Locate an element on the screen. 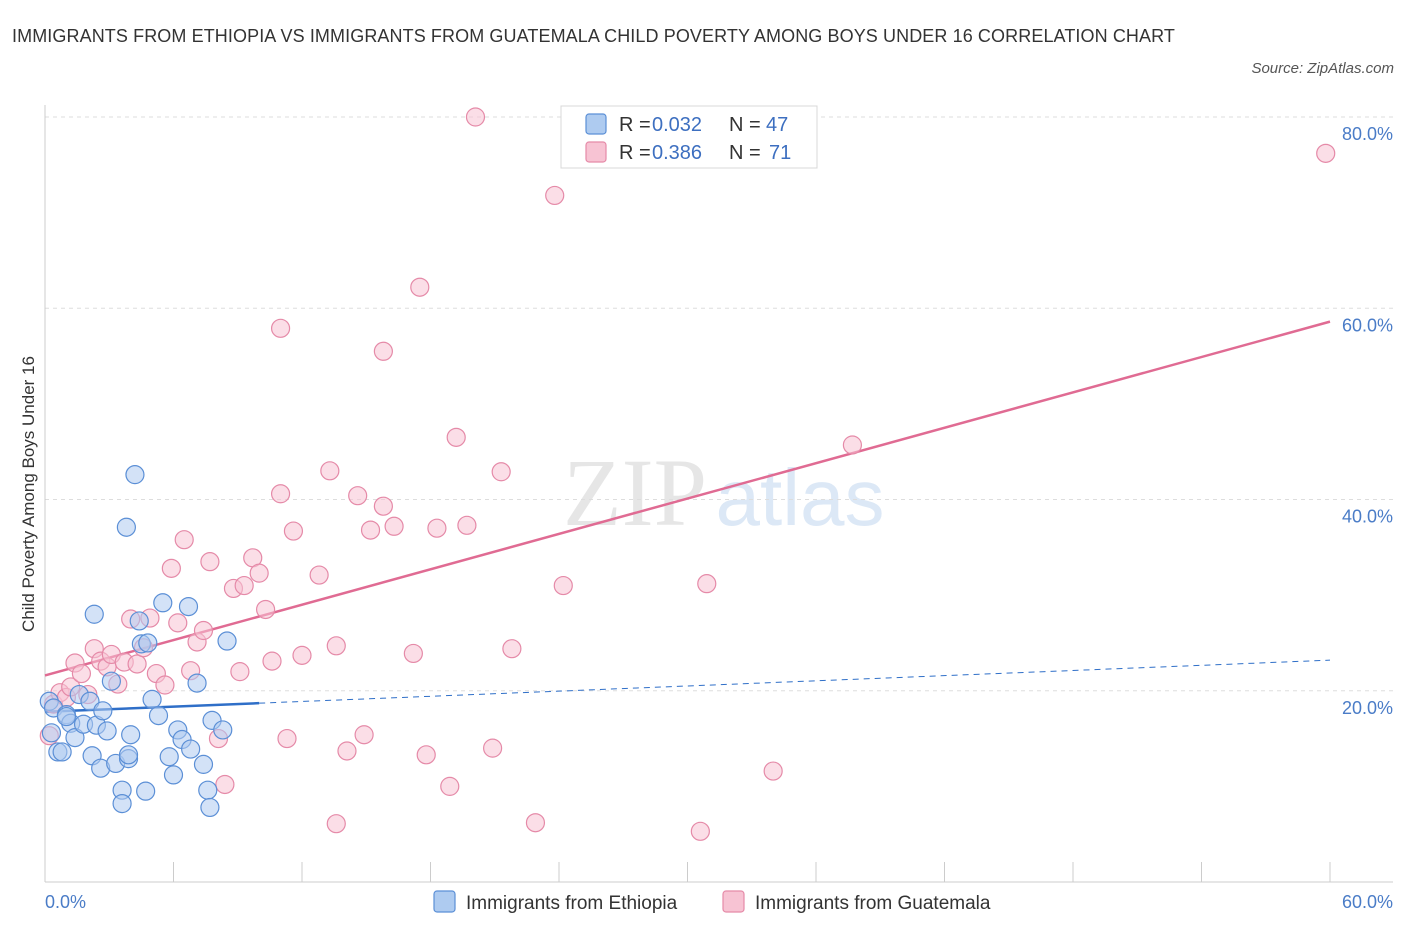 This screenshot has width=1406, height=930. series-ethiopia-points is located at coordinates (138, 641).